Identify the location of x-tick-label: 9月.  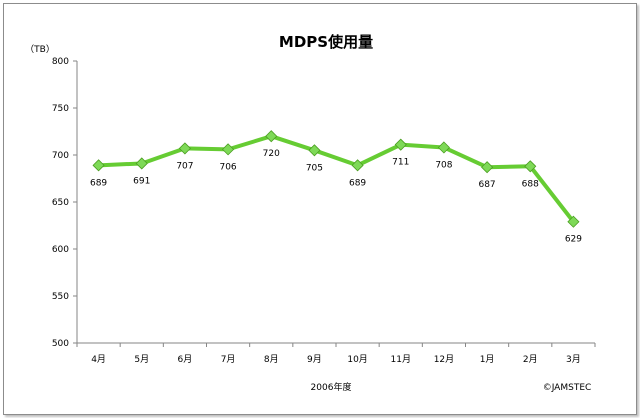
(314, 359).